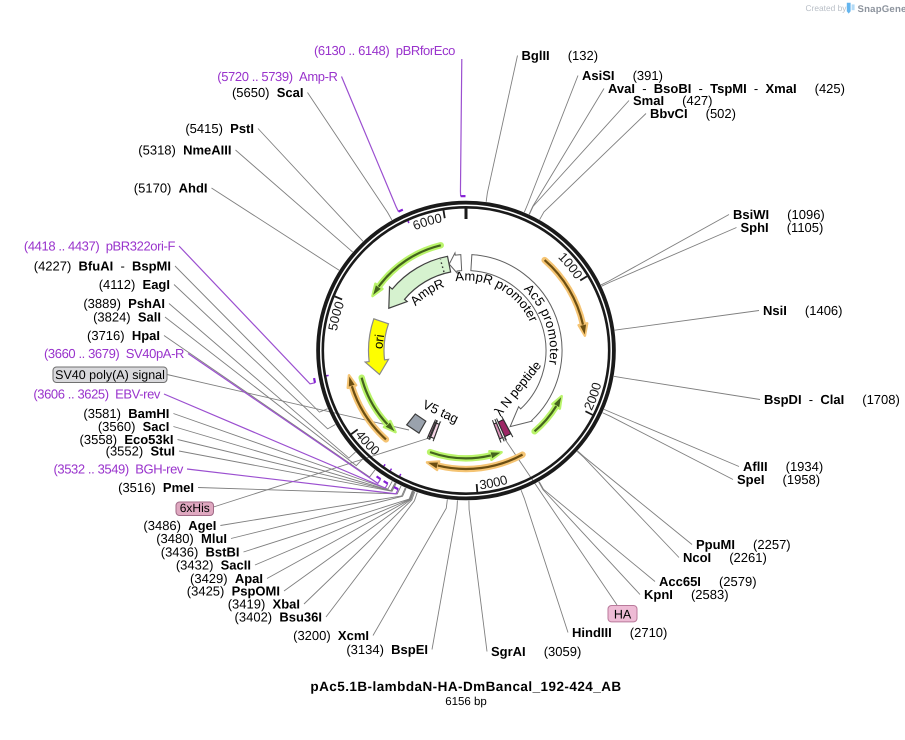 The image size is (905, 740). Describe the element at coordinates (110, 375) in the screenshot. I see `svg-text: SV40 poly(A) signal` at that location.